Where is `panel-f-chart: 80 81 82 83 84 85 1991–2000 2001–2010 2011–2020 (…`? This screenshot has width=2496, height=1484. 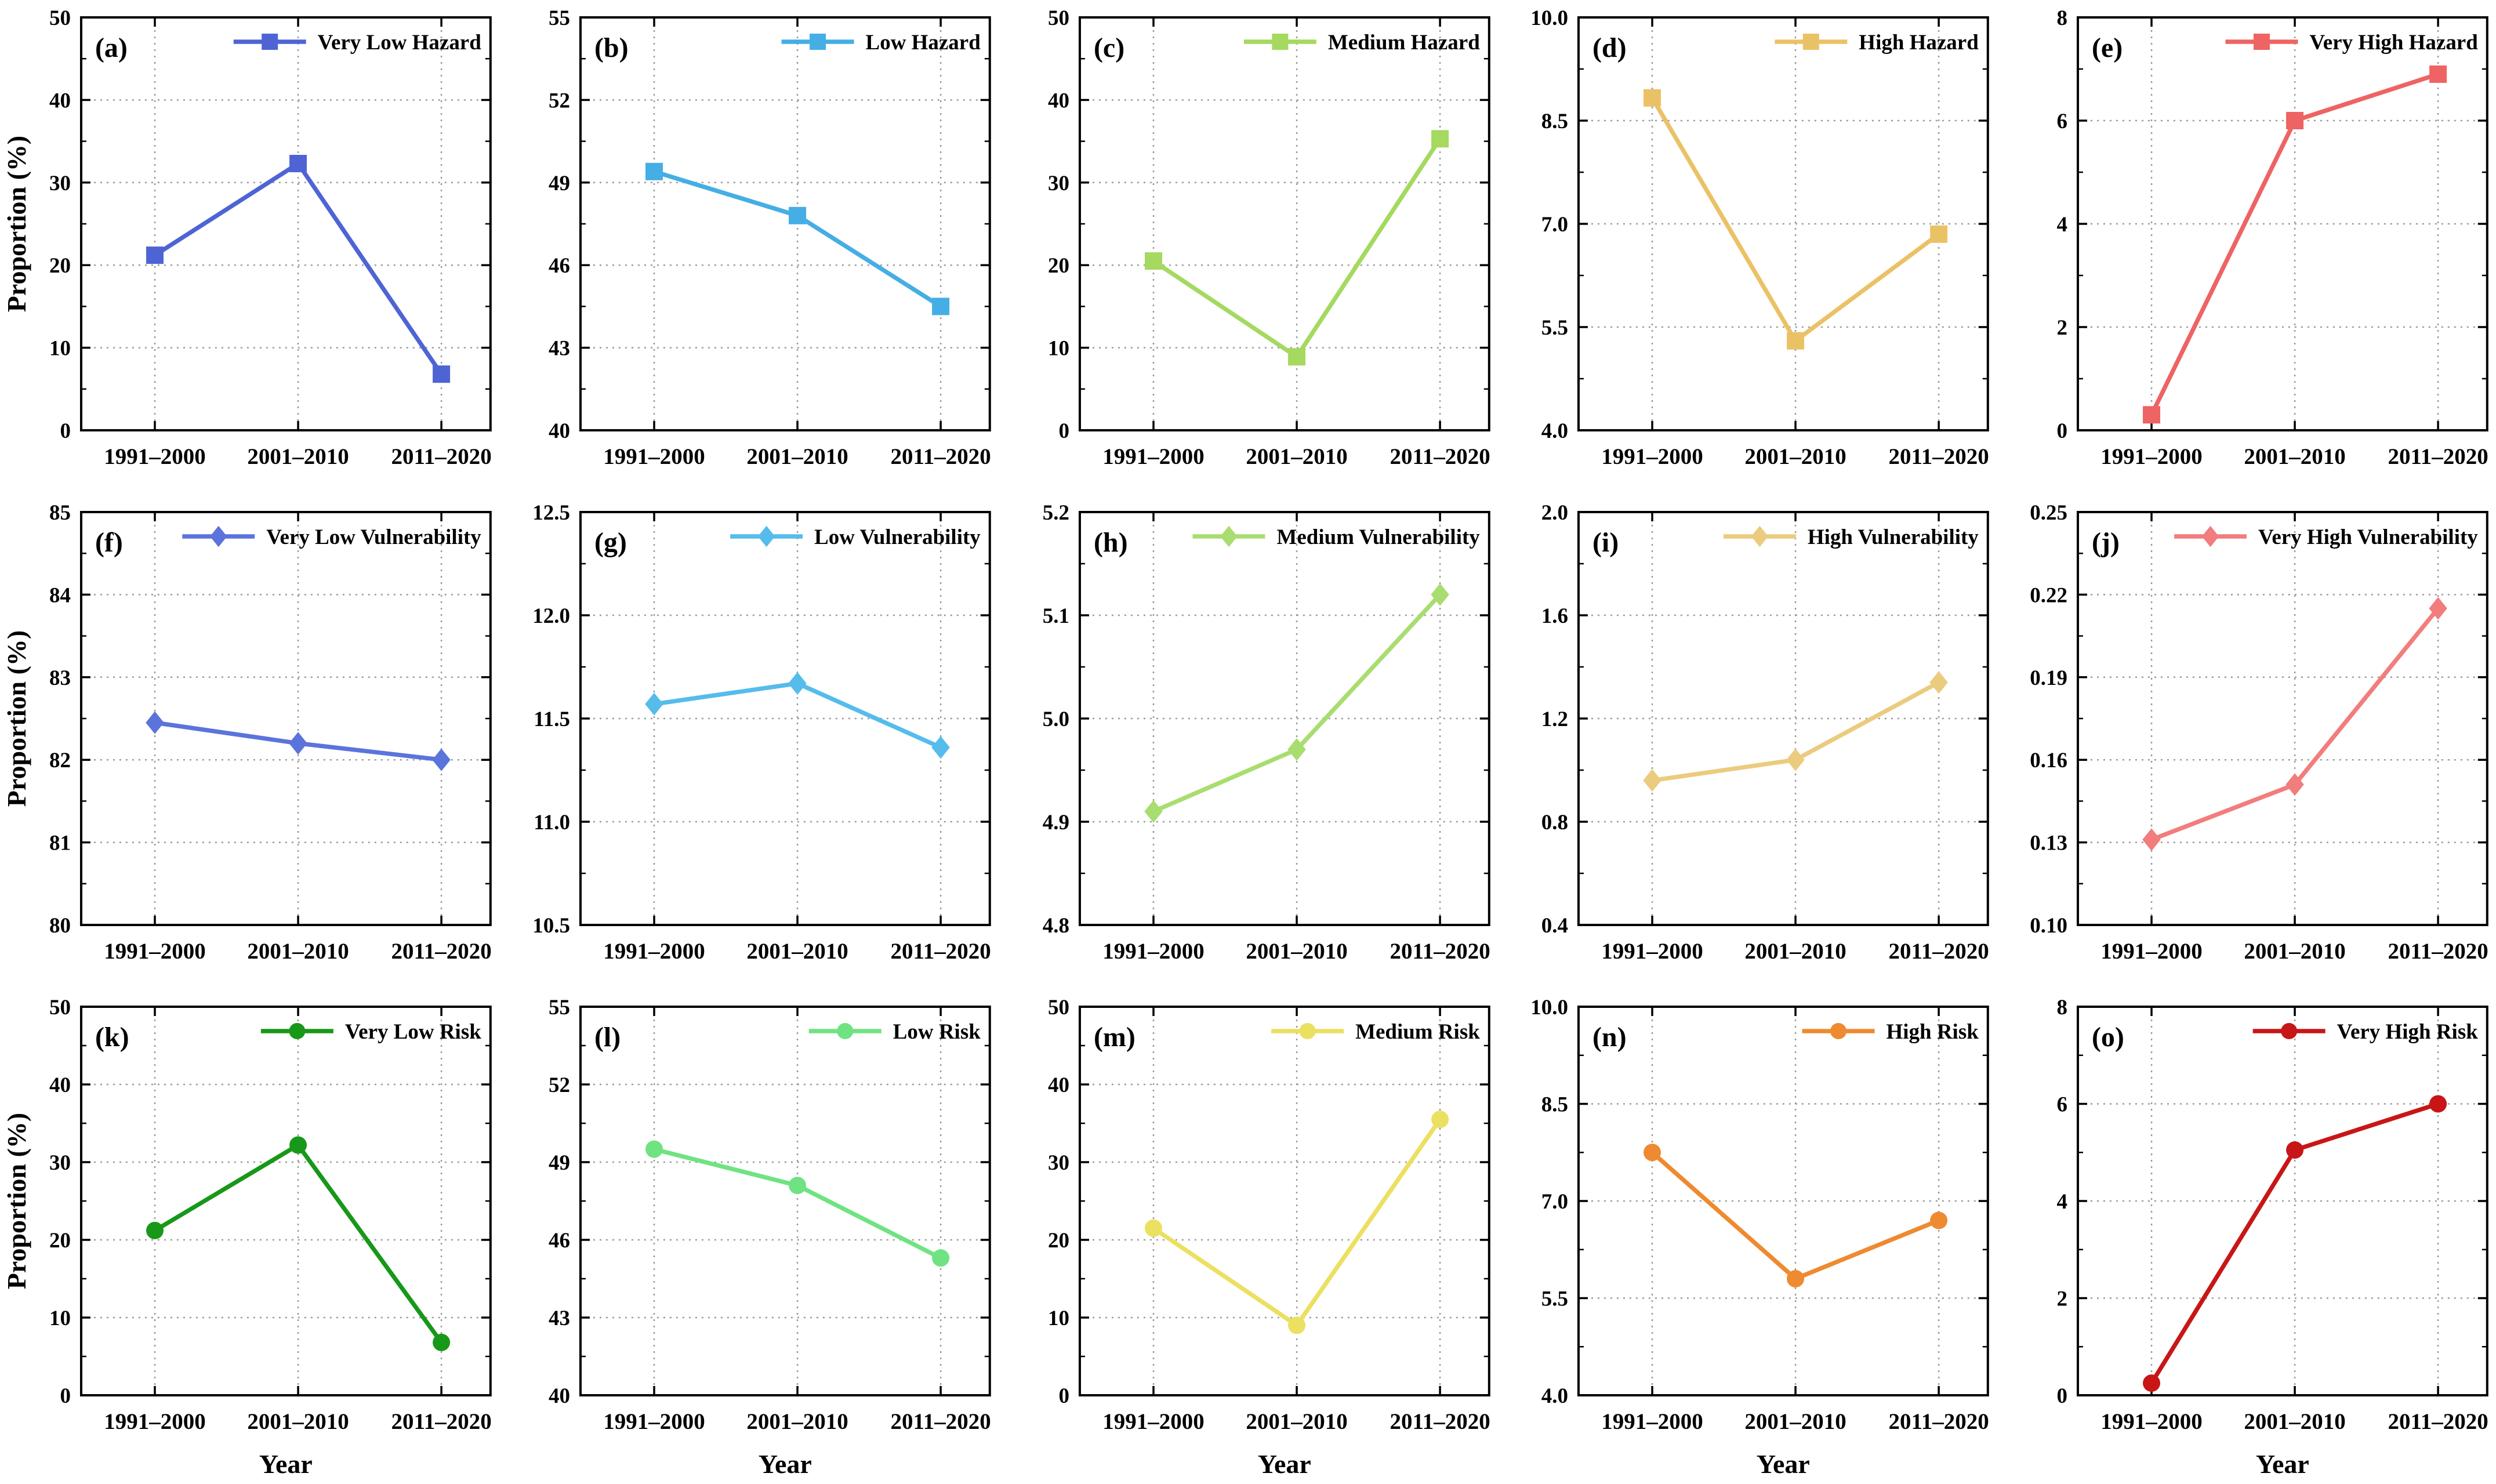 panel-f-chart: 80 81 82 83 84 85 1991–2000 2001–2010 2011–2020 (… is located at coordinates (247, 733).